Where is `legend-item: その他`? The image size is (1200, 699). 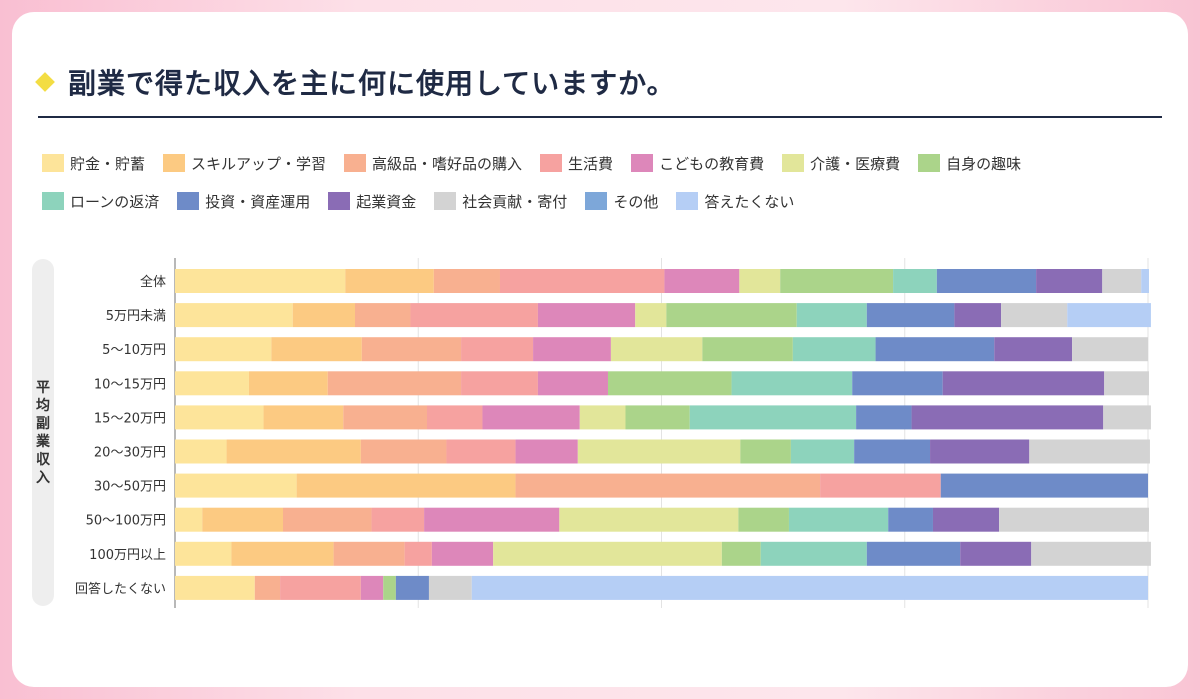 legend-item: その他 is located at coordinates (621, 201).